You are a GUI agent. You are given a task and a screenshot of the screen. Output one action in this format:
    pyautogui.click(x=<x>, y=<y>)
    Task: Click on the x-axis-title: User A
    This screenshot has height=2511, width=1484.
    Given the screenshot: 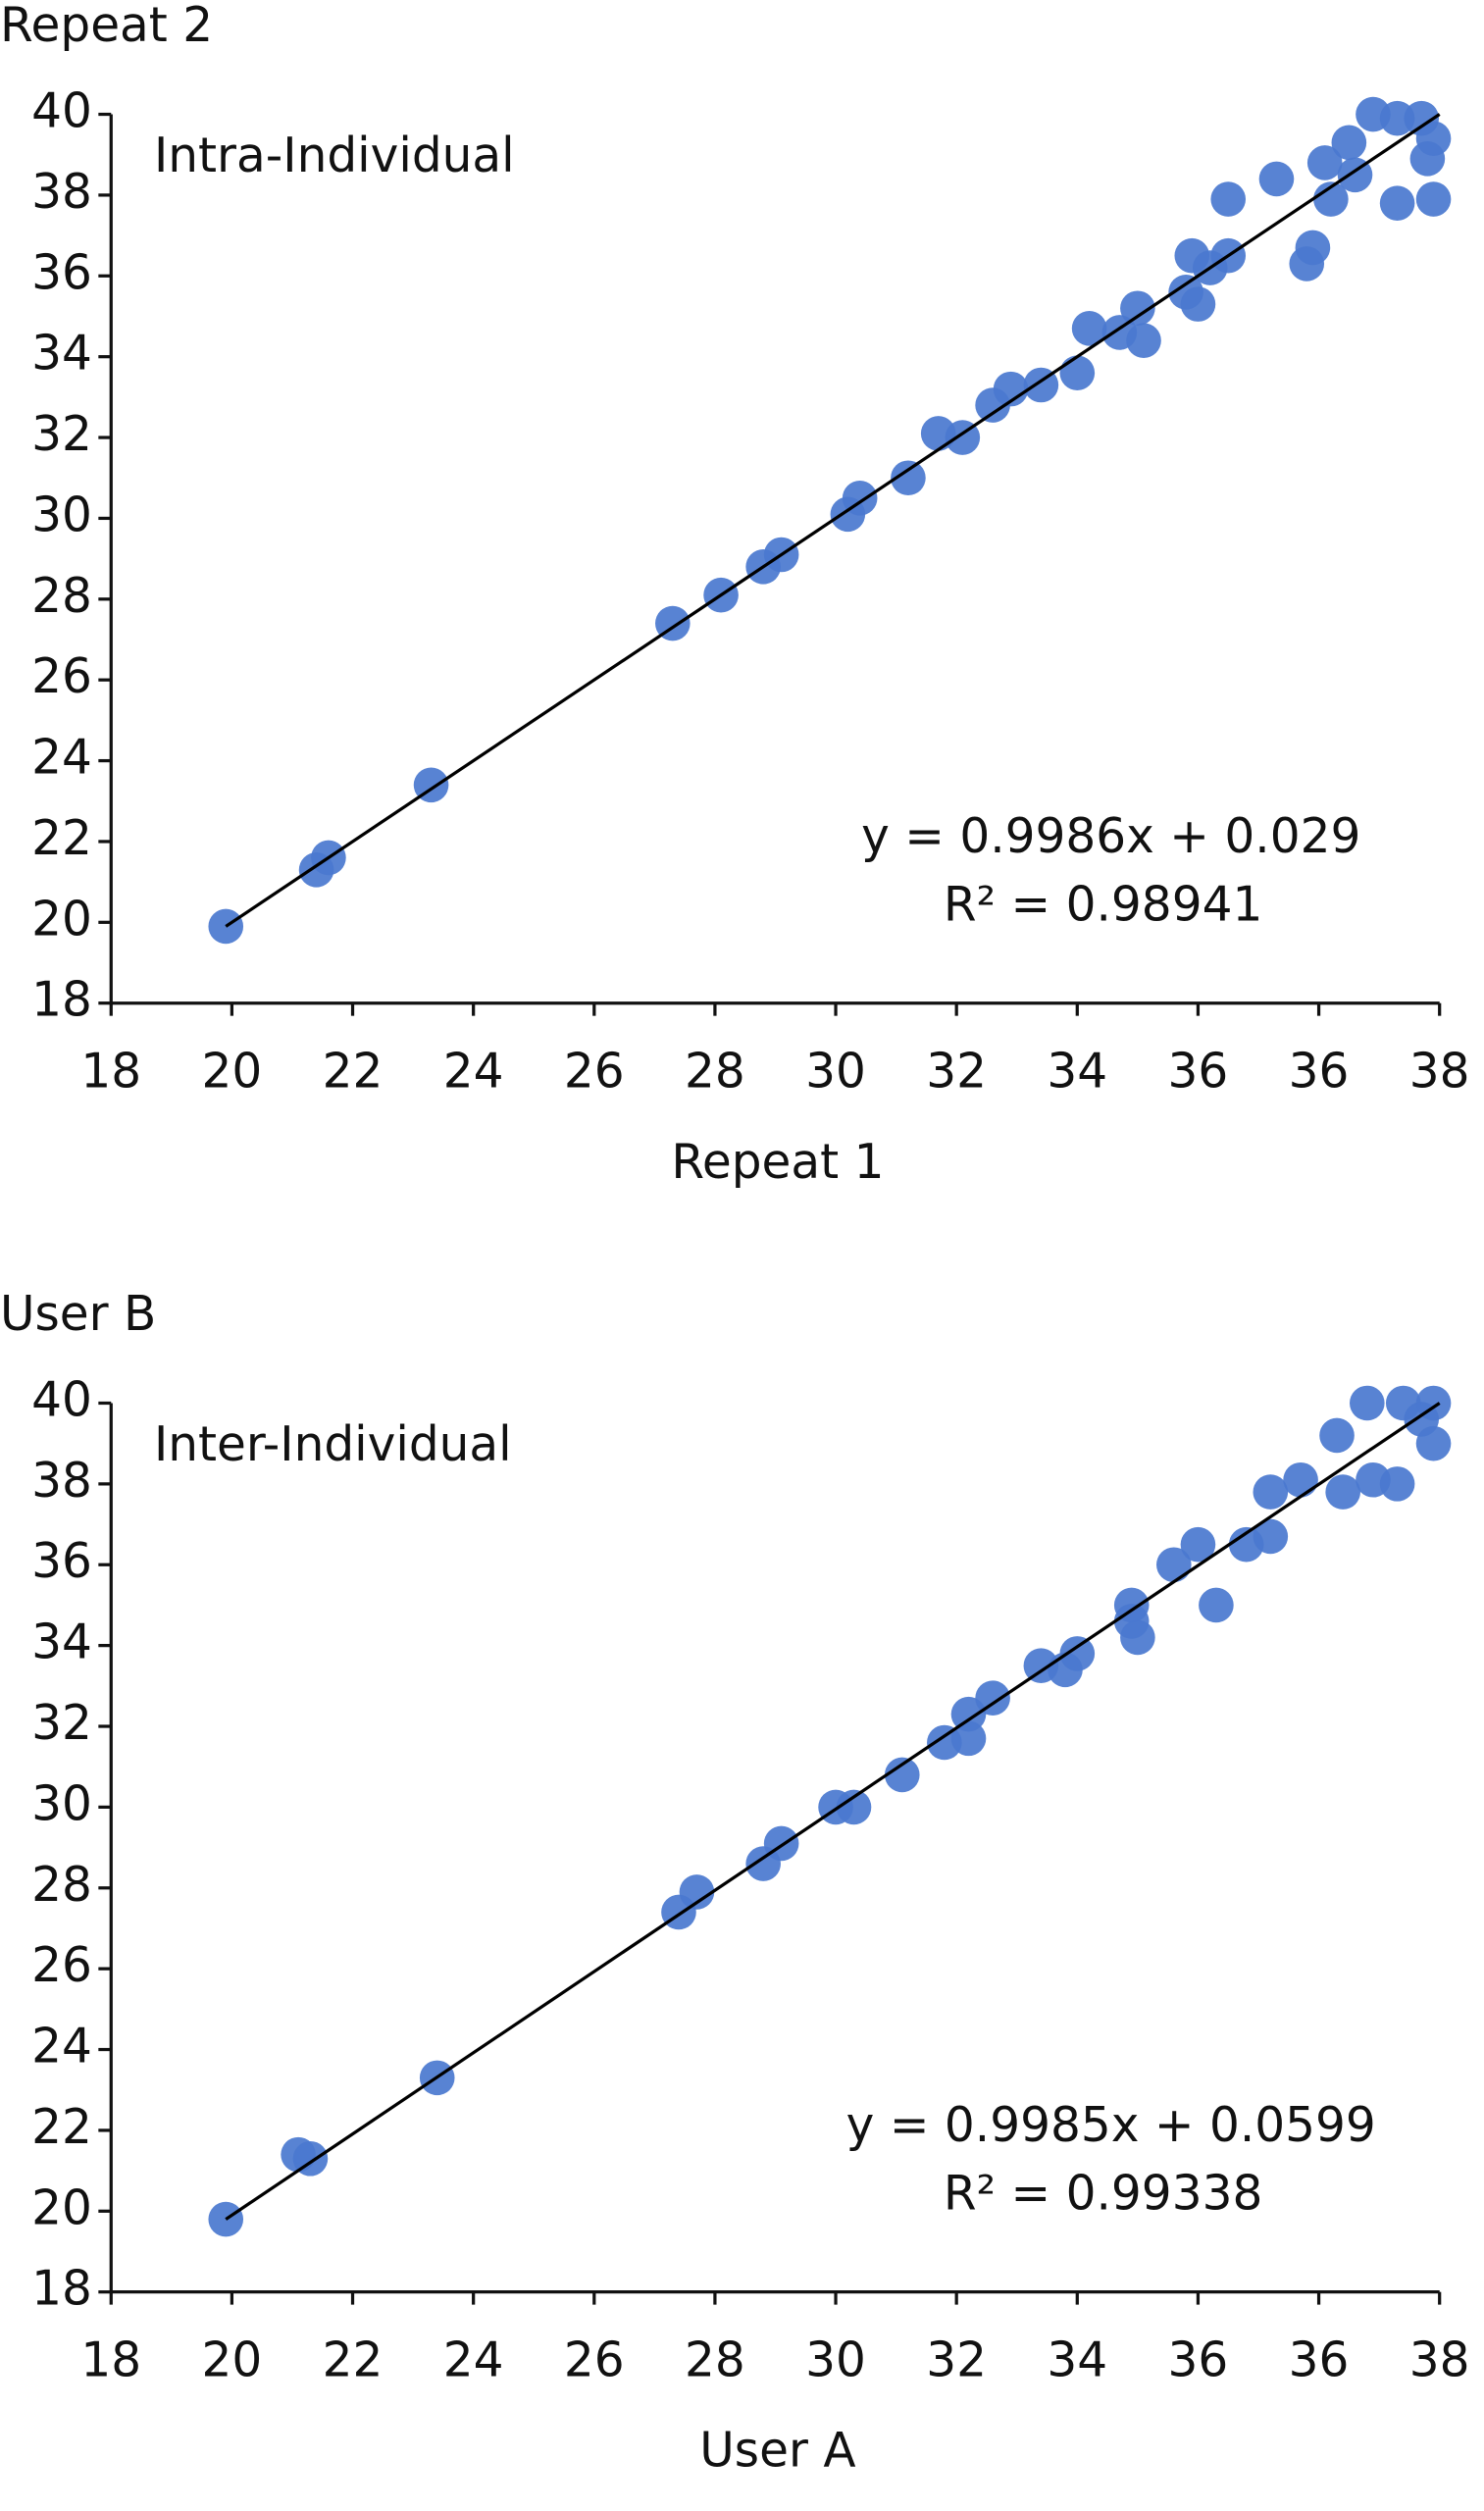 What is the action you would take?
    pyautogui.click(x=777, y=2451)
    